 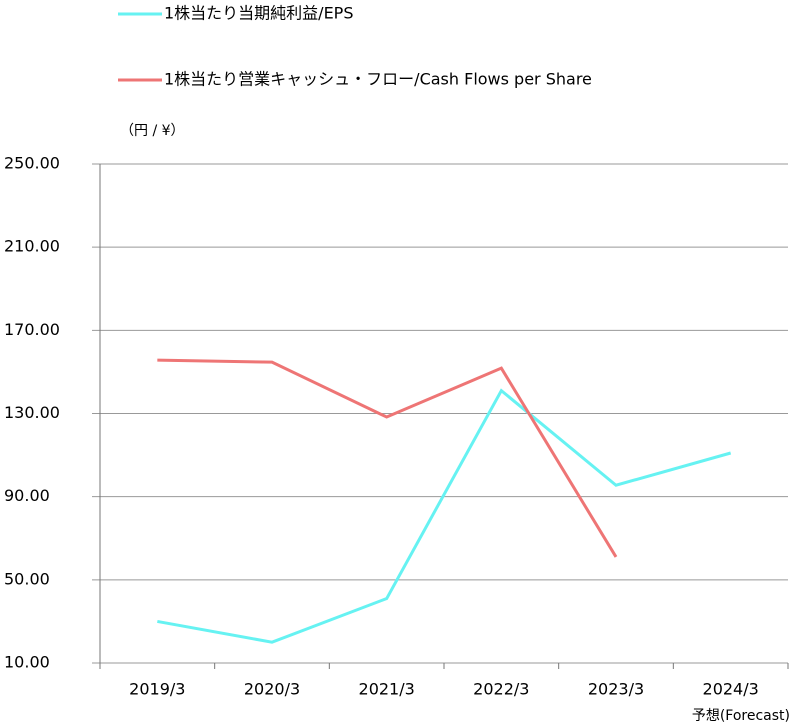 What do you see at coordinates (501, 689) in the screenshot?
I see `x-tick-label: 2022/3` at bounding box center [501, 689].